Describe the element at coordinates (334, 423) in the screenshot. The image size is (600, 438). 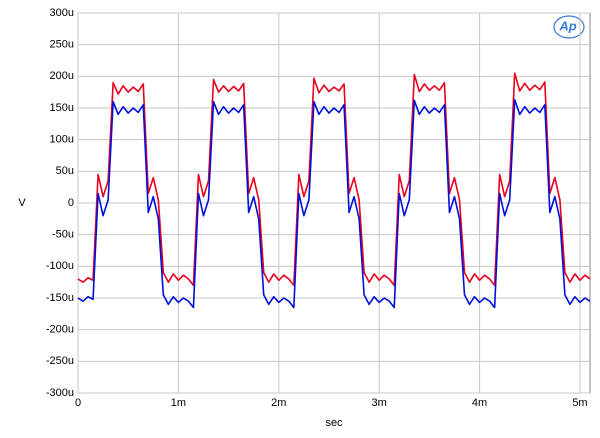
I see `x-axis-label: sec` at that location.